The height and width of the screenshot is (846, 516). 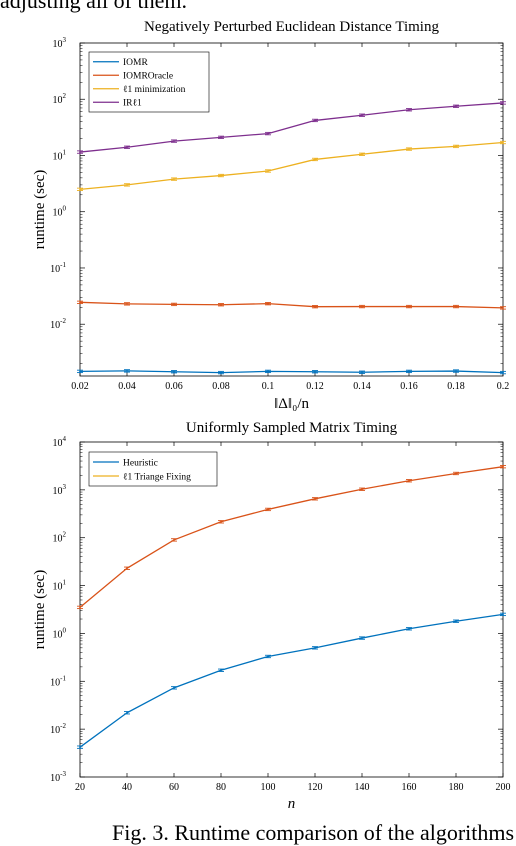 I want to click on x-tick-label: 120, so click(x=315, y=787).